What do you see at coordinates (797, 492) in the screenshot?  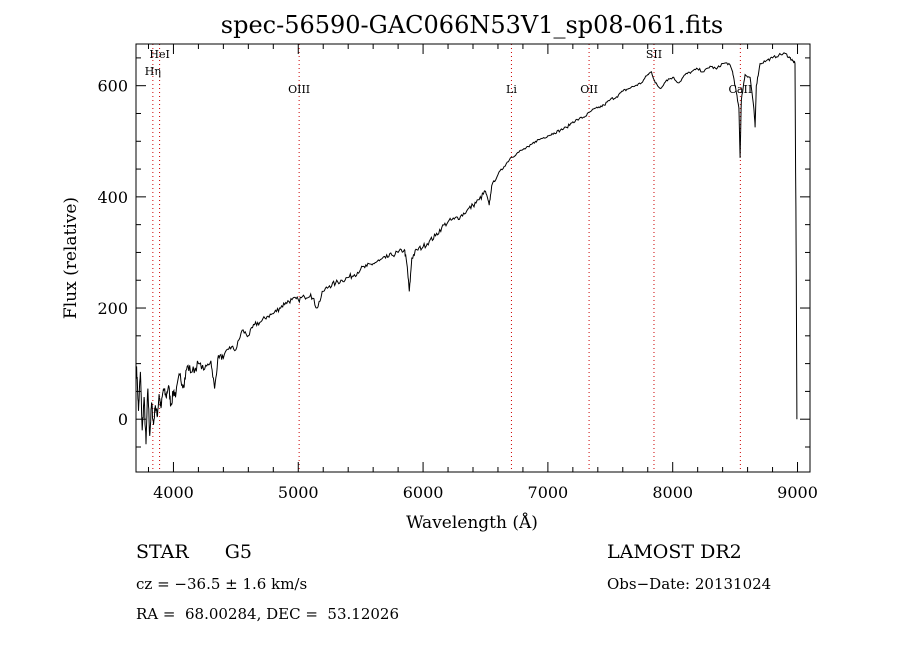 I see `x-tick-label: 9000` at bounding box center [797, 492].